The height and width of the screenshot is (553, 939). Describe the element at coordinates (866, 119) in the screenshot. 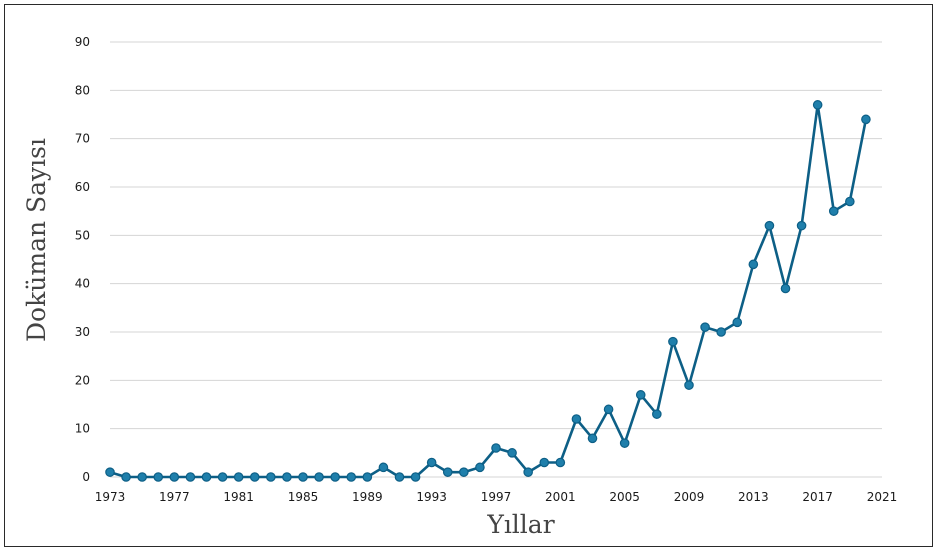

I see `data-point-2020` at that location.